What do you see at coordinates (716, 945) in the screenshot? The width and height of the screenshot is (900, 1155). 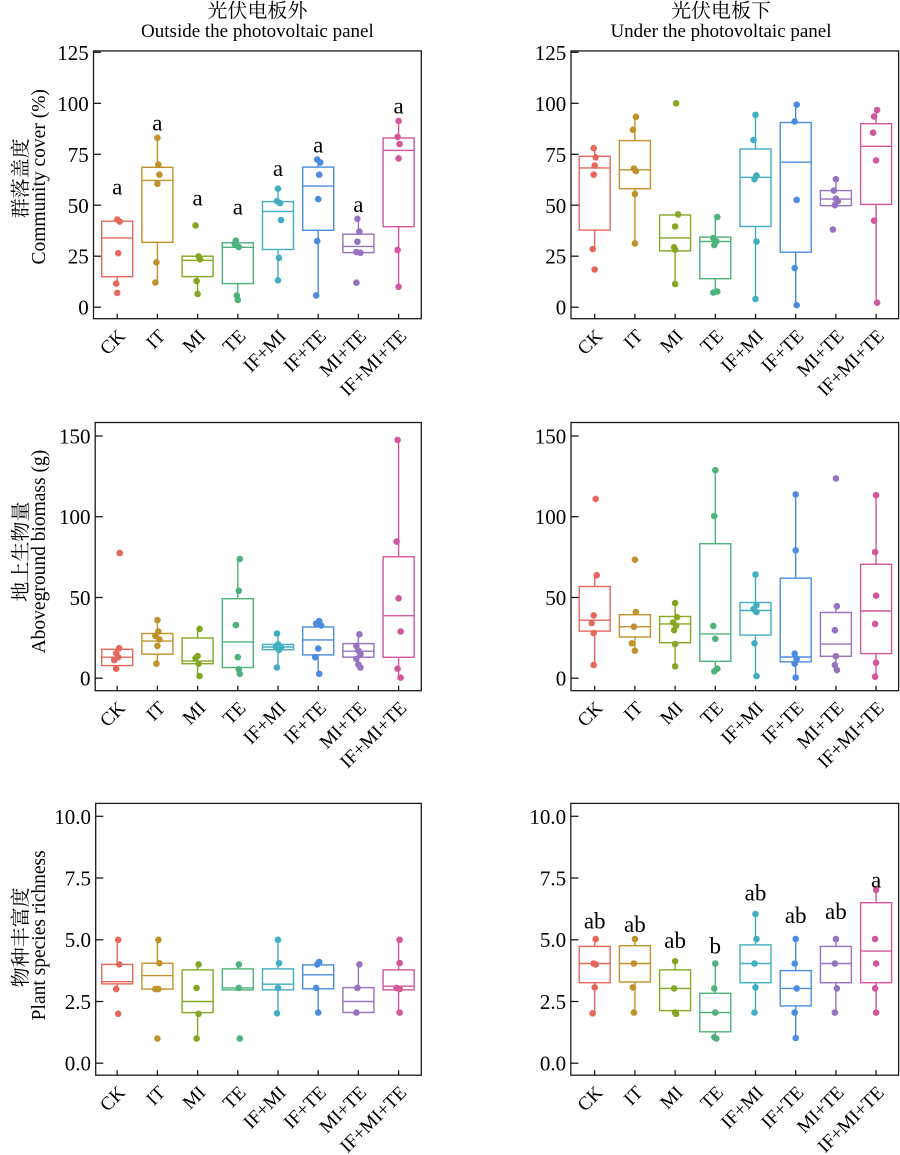 I see `svg-text: b` at bounding box center [716, 945].